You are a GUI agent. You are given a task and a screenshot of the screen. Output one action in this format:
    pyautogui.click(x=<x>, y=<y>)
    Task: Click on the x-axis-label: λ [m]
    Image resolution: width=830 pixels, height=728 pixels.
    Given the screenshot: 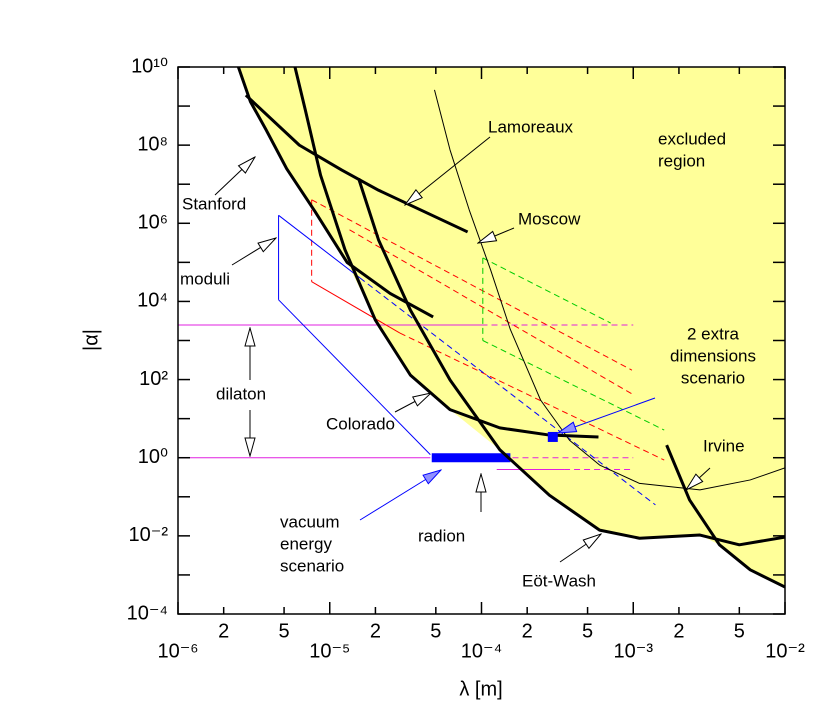 What is the action you would take?
    pyautogui.click(x=480, y=689)
    